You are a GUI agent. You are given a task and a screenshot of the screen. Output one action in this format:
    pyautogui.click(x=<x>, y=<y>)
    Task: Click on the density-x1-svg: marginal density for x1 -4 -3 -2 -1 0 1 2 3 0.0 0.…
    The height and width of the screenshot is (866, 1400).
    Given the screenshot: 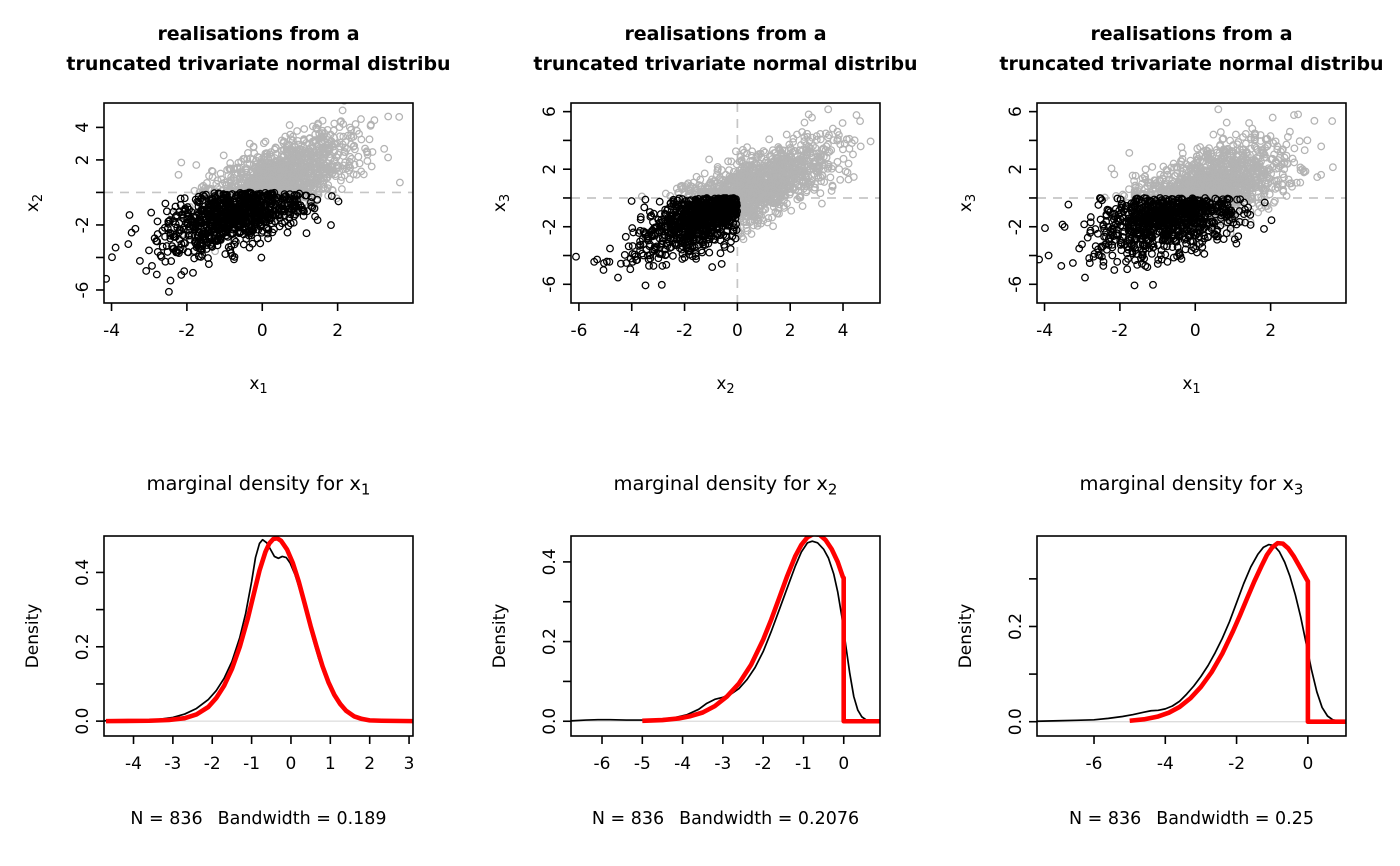 What is the action you would take?
    pyautogui.click(x=219, y=650)
    